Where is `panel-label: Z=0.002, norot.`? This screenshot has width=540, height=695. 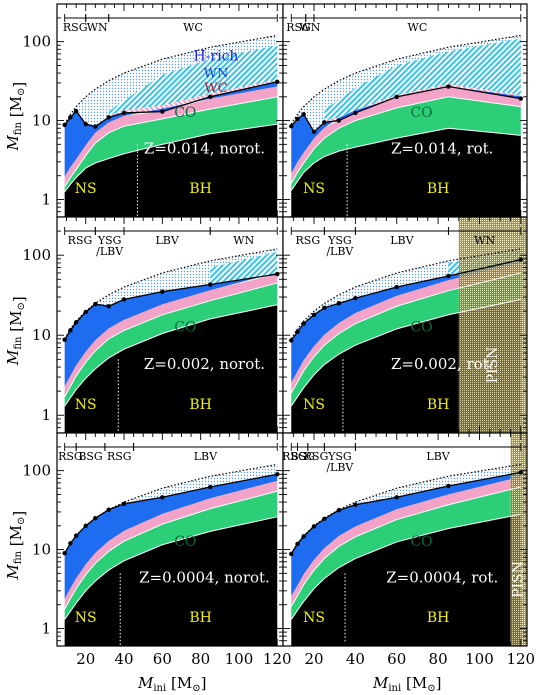
panel-label: Z=0.002, norot. is located at coordinates (204, 364).